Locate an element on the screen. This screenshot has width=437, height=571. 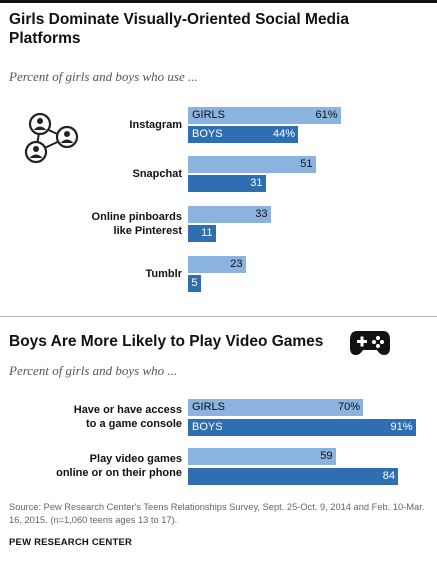
category-label-line: Online pinboards is located at coordinates (136, 217).